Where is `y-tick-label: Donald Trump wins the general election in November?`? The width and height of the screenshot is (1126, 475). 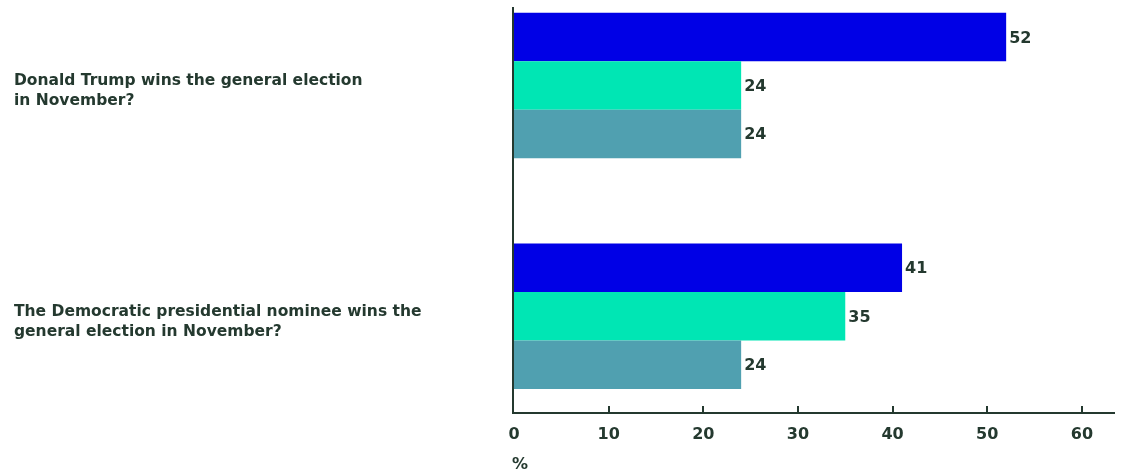
y-tick-label: Donald Trump wins the general election in November? is located at coordinates (188, 90).